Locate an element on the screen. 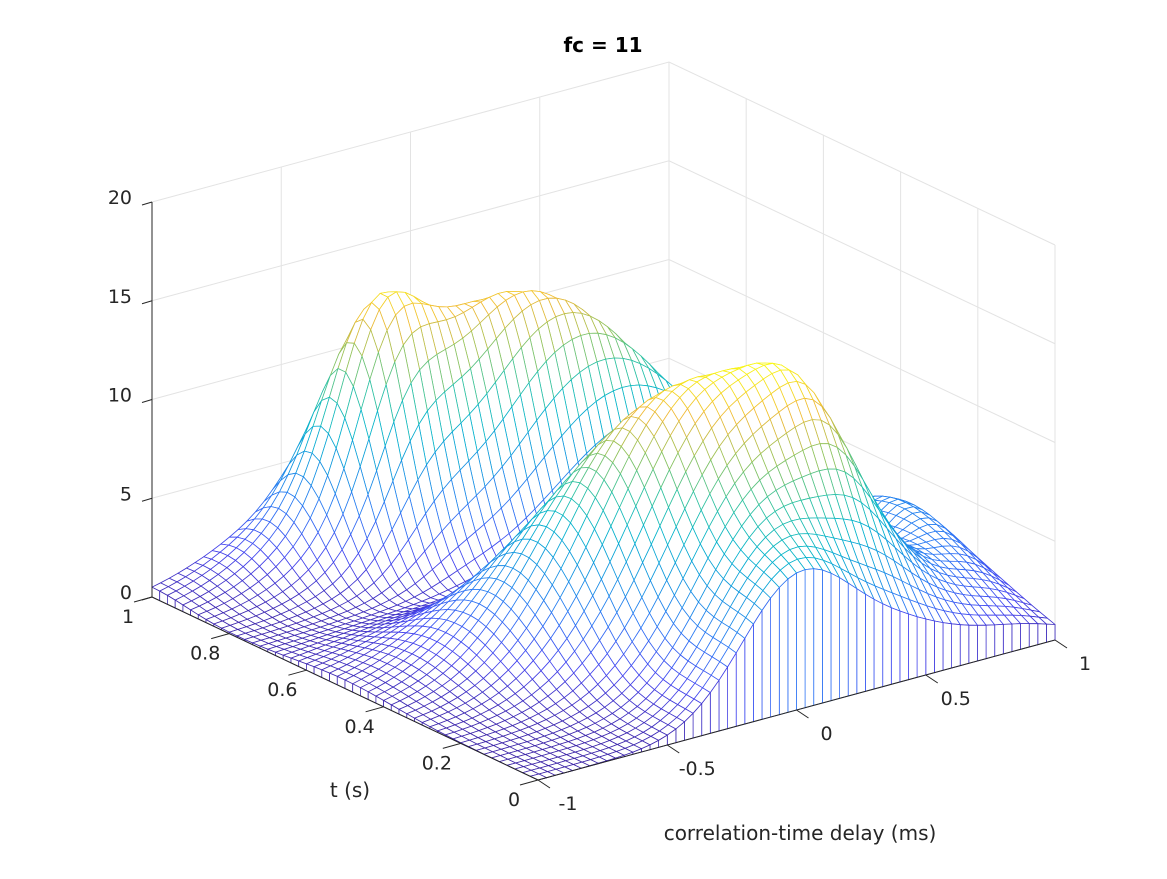  y-tick-label: 0.6 is located at coordinates (282, 690).